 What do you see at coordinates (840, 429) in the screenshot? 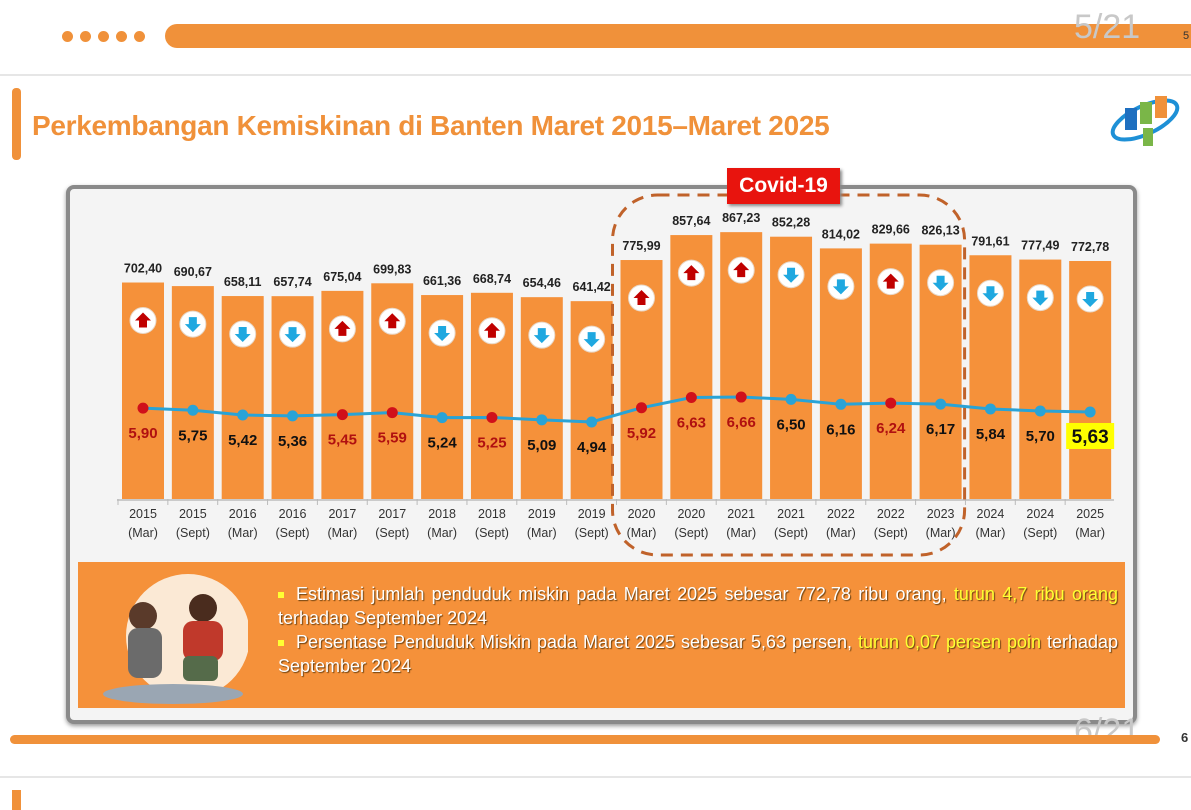
I see `line-value-label: 6,16` at bounding box center [840, 429].